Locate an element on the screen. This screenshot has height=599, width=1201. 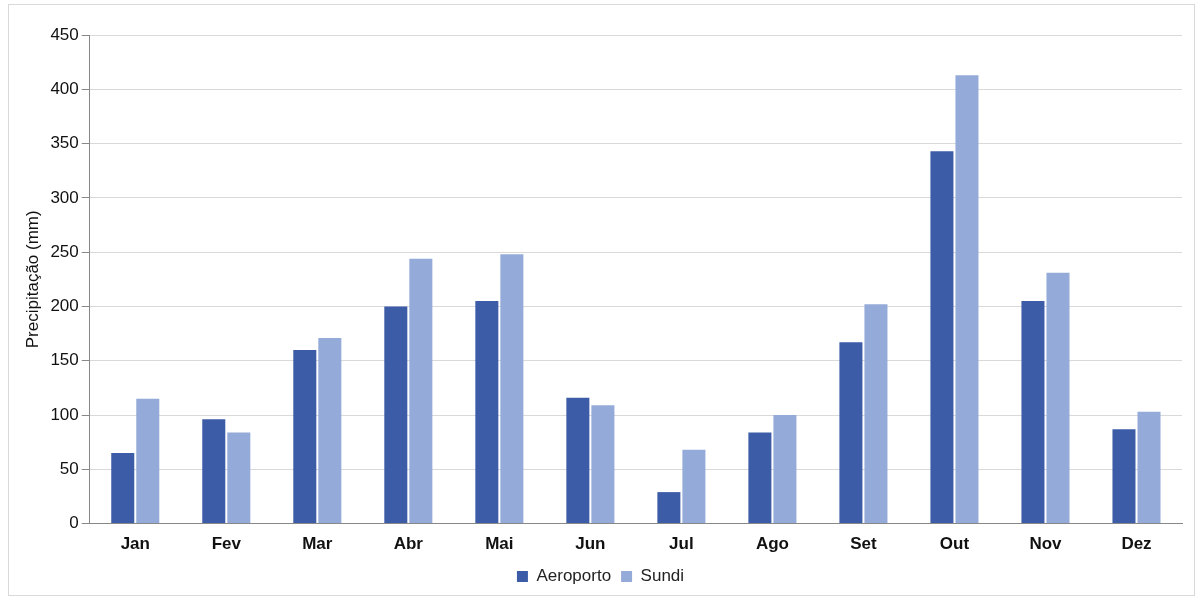
x-tick-label: Set is located at coordinates (863, 544).